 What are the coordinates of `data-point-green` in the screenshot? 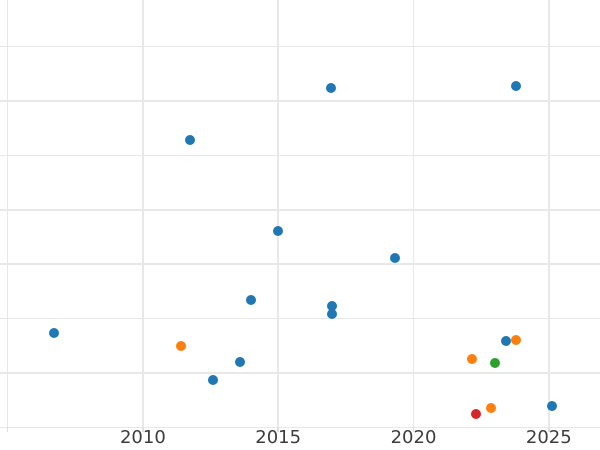 It's located at (494, 363).